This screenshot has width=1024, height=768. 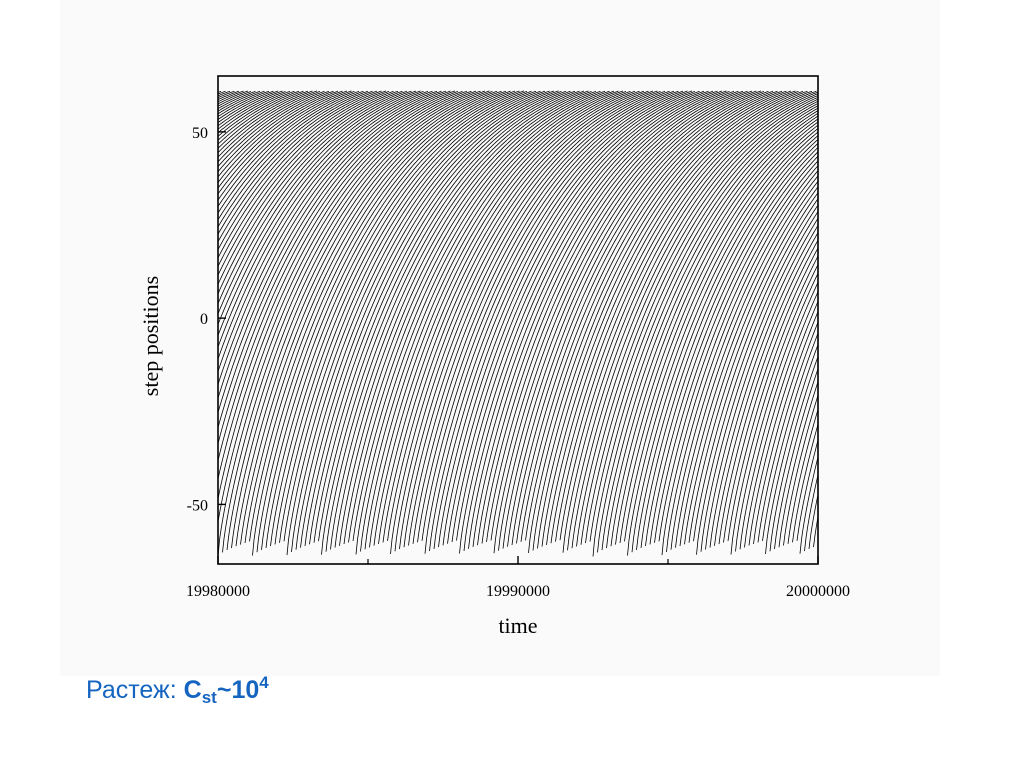 What do you see at coordinates (209, 697) in the screenshot?
I see `caption-subscript: st` at bounding box center [209, 697].